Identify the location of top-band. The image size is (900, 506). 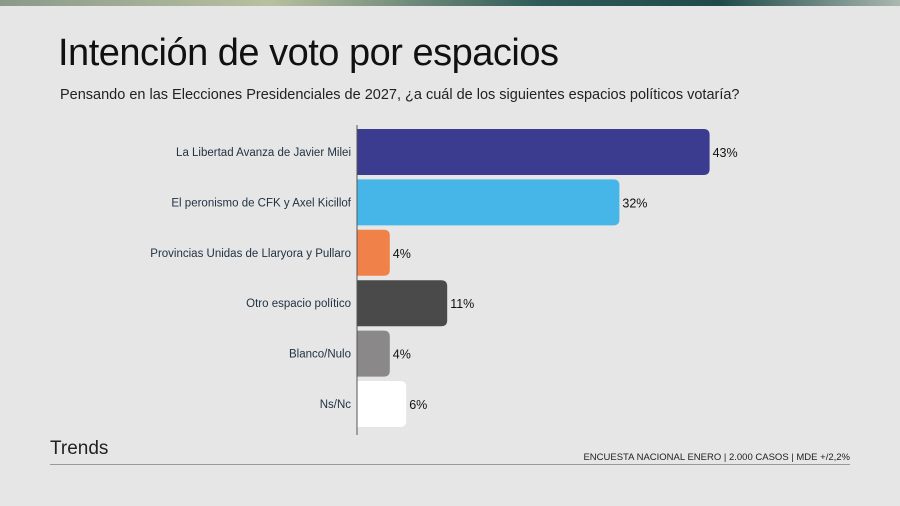
(450, 3).